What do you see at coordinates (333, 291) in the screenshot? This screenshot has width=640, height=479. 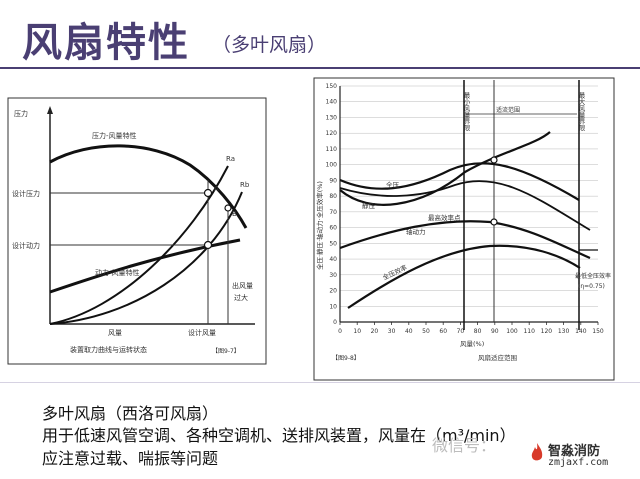 I see `y-tick-label: 20` at bounding box center [333, 291].